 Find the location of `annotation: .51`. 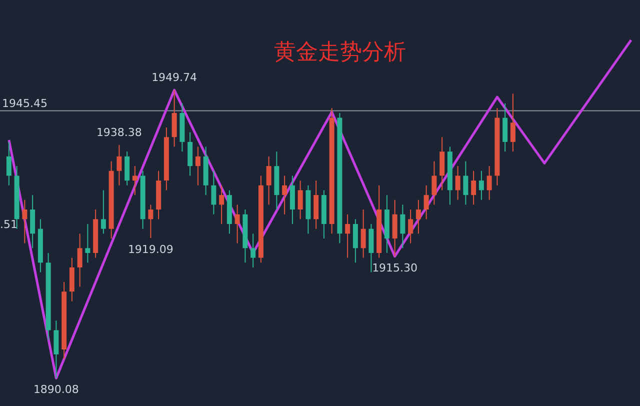

annotation: .51 is located at coordinates (9, 224).